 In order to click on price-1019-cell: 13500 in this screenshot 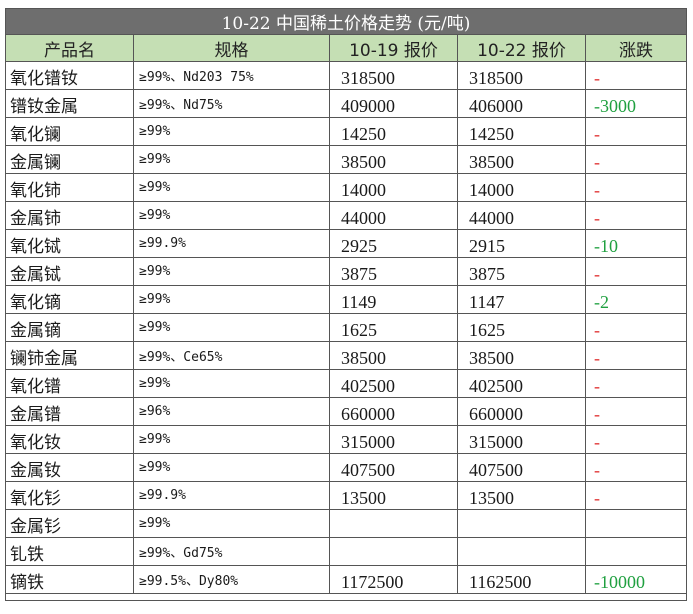, I will do `click(393, 495)`.